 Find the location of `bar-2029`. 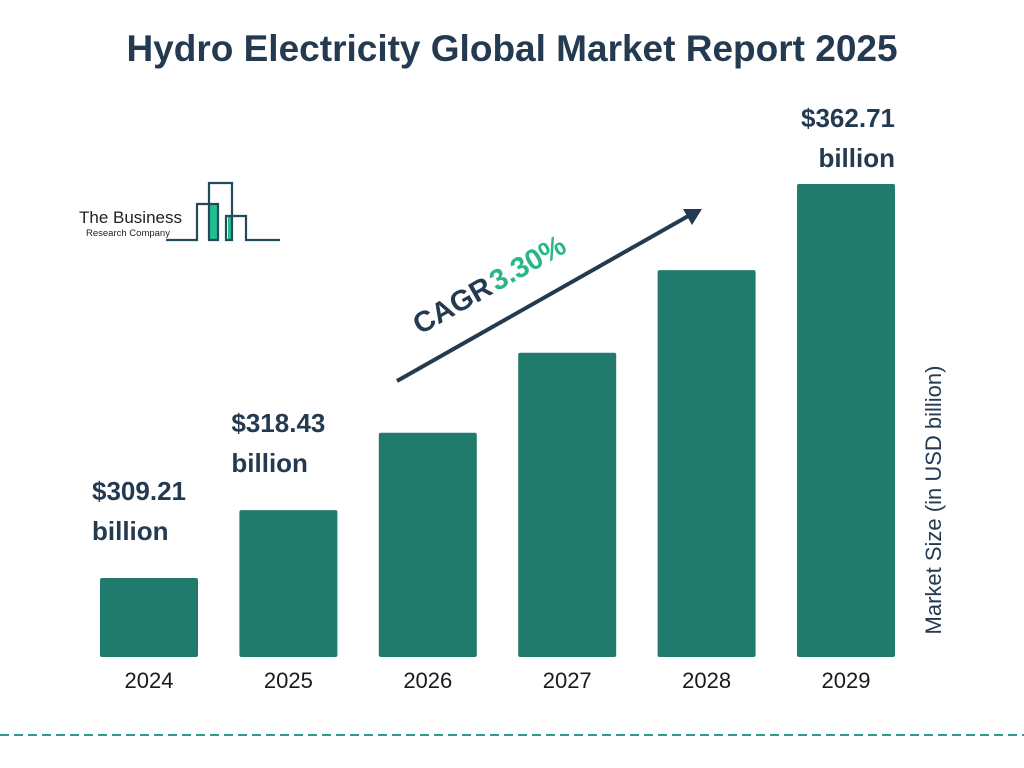

bar-2029 is located at coordinates (846, 420).